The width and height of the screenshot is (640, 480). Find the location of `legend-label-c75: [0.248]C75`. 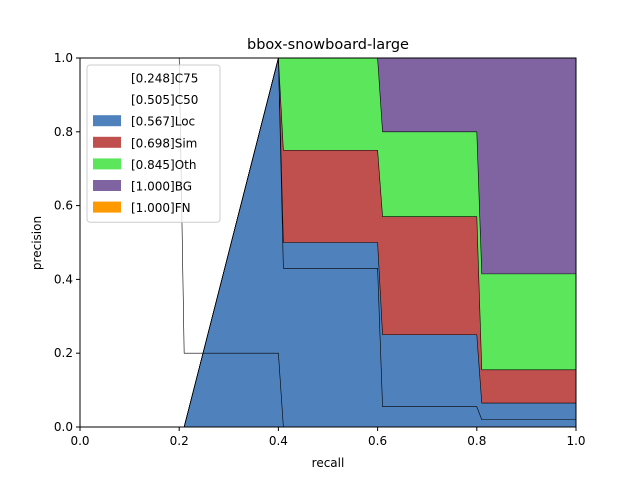

legend-label-c75: [0.248]C75 is located at coordinates (164, 79).